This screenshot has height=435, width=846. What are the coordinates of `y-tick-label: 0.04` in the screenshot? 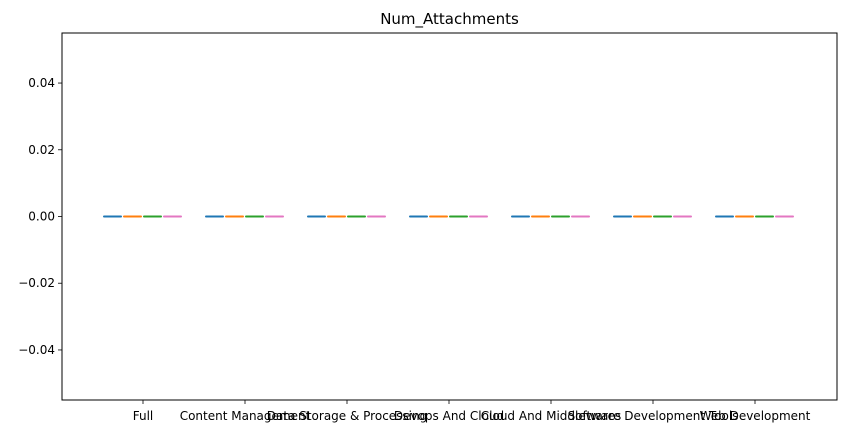 It's located at (41, 83).